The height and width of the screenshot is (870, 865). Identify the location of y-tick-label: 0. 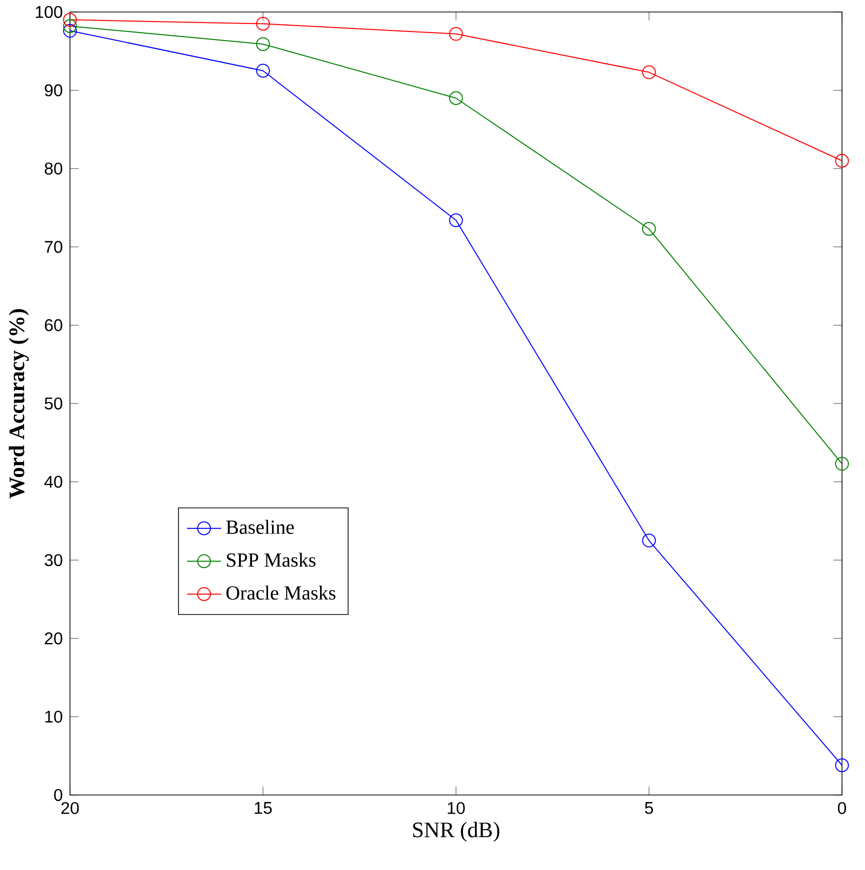
(58, 795).